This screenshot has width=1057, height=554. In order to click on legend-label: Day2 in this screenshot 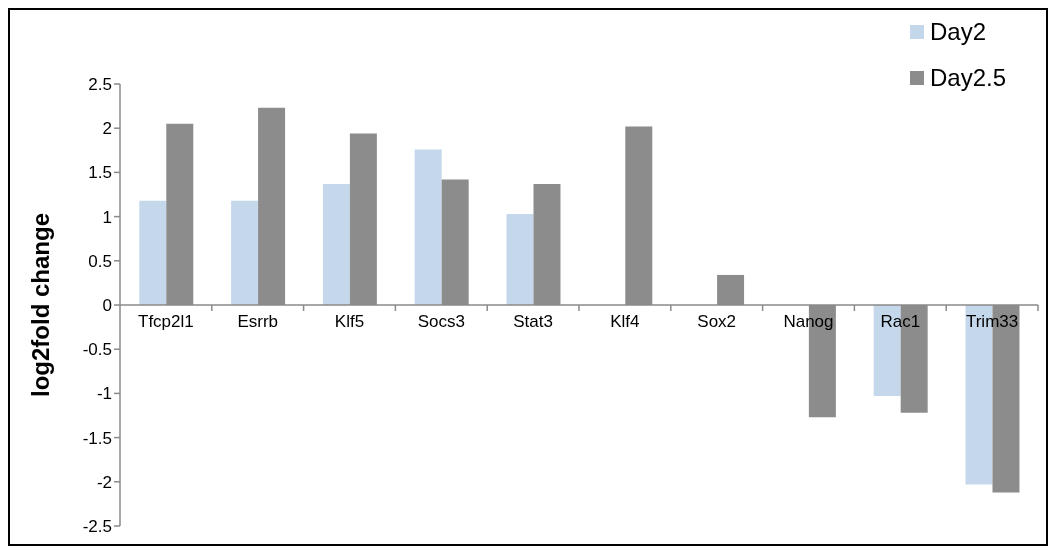, I will do `click(957, 32)`.